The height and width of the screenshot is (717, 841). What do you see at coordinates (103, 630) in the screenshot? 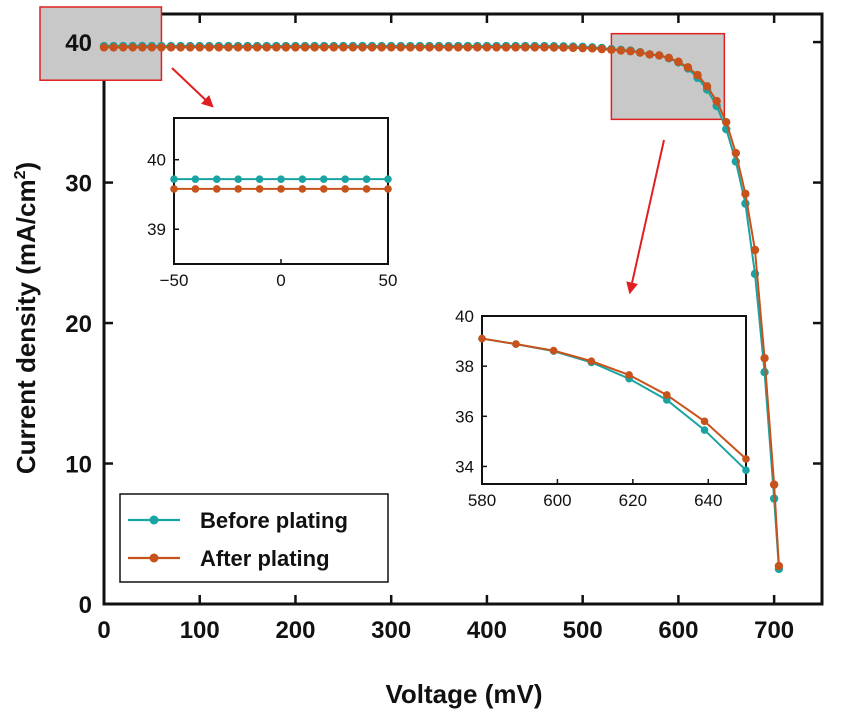
I see `x-tick-label: 0` at bounding box center [103, 630].